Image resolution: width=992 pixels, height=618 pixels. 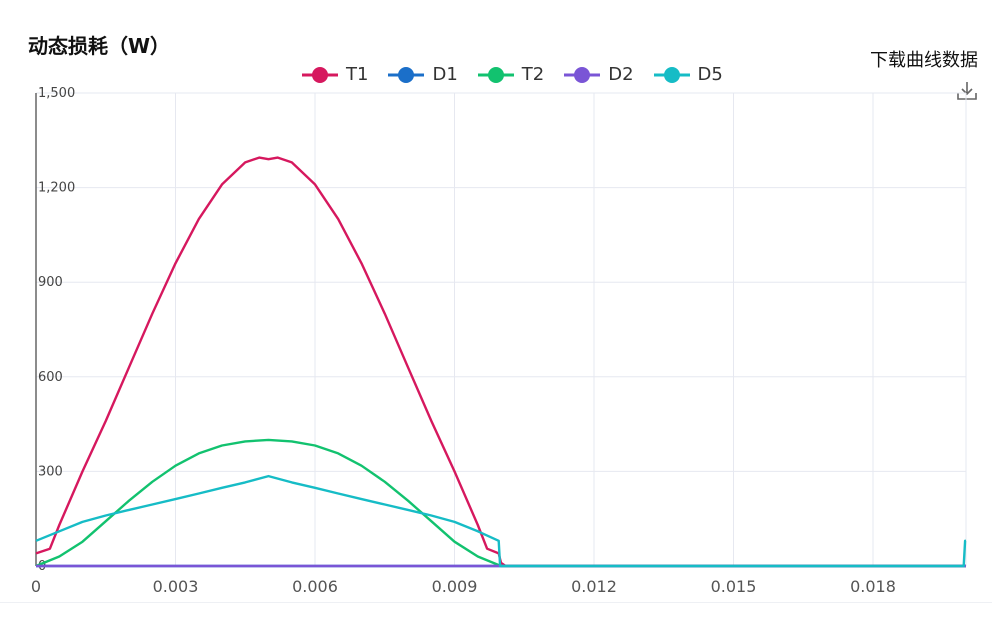 I want to click on x-tick-label: 0.015, so click(x=734, y=586).